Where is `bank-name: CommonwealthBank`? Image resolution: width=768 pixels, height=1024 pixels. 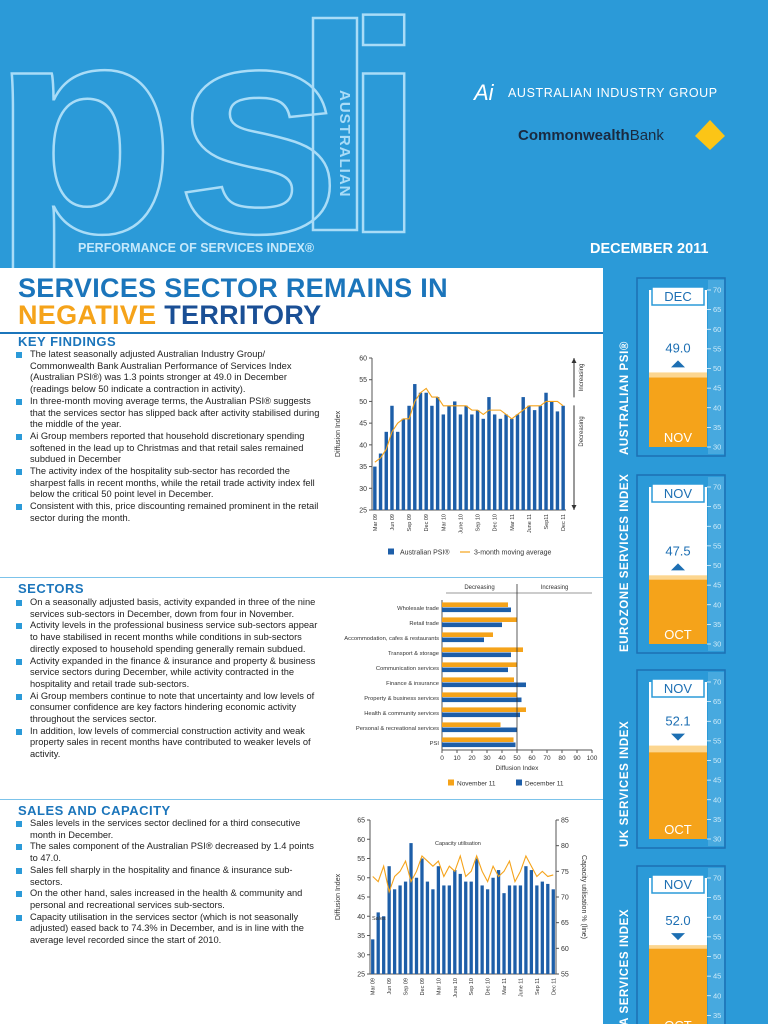 bank-name: CommonwealthBank is located at coordinates (591, 135).